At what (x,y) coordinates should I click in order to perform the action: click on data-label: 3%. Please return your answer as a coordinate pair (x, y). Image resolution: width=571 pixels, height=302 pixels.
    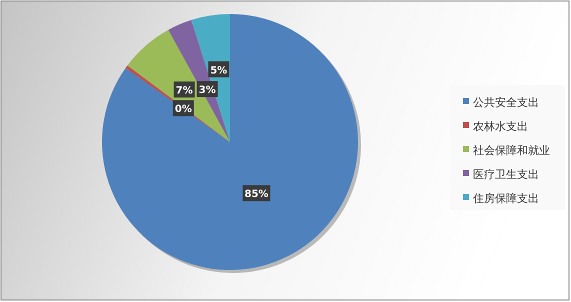
    Looking at the image, I should click on (207, 90).